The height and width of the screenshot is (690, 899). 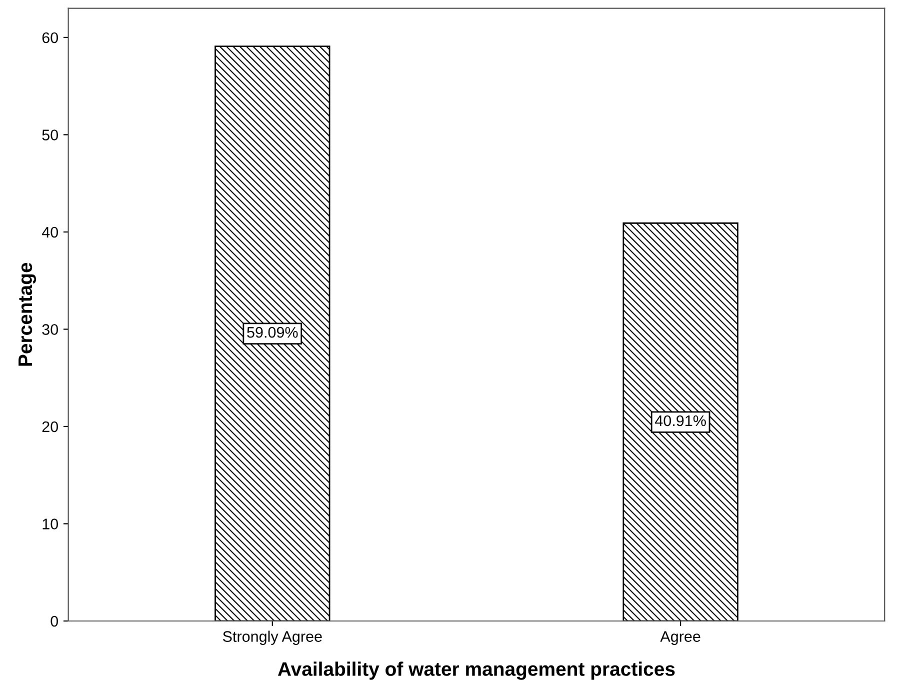 I want to click on data-label: 59.09%, so click(x=272, y=332).